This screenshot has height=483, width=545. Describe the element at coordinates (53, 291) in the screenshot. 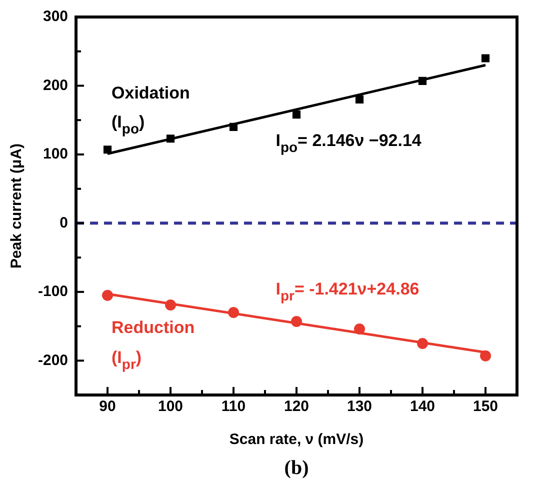

I see `y-tick-label: -100` at that location.